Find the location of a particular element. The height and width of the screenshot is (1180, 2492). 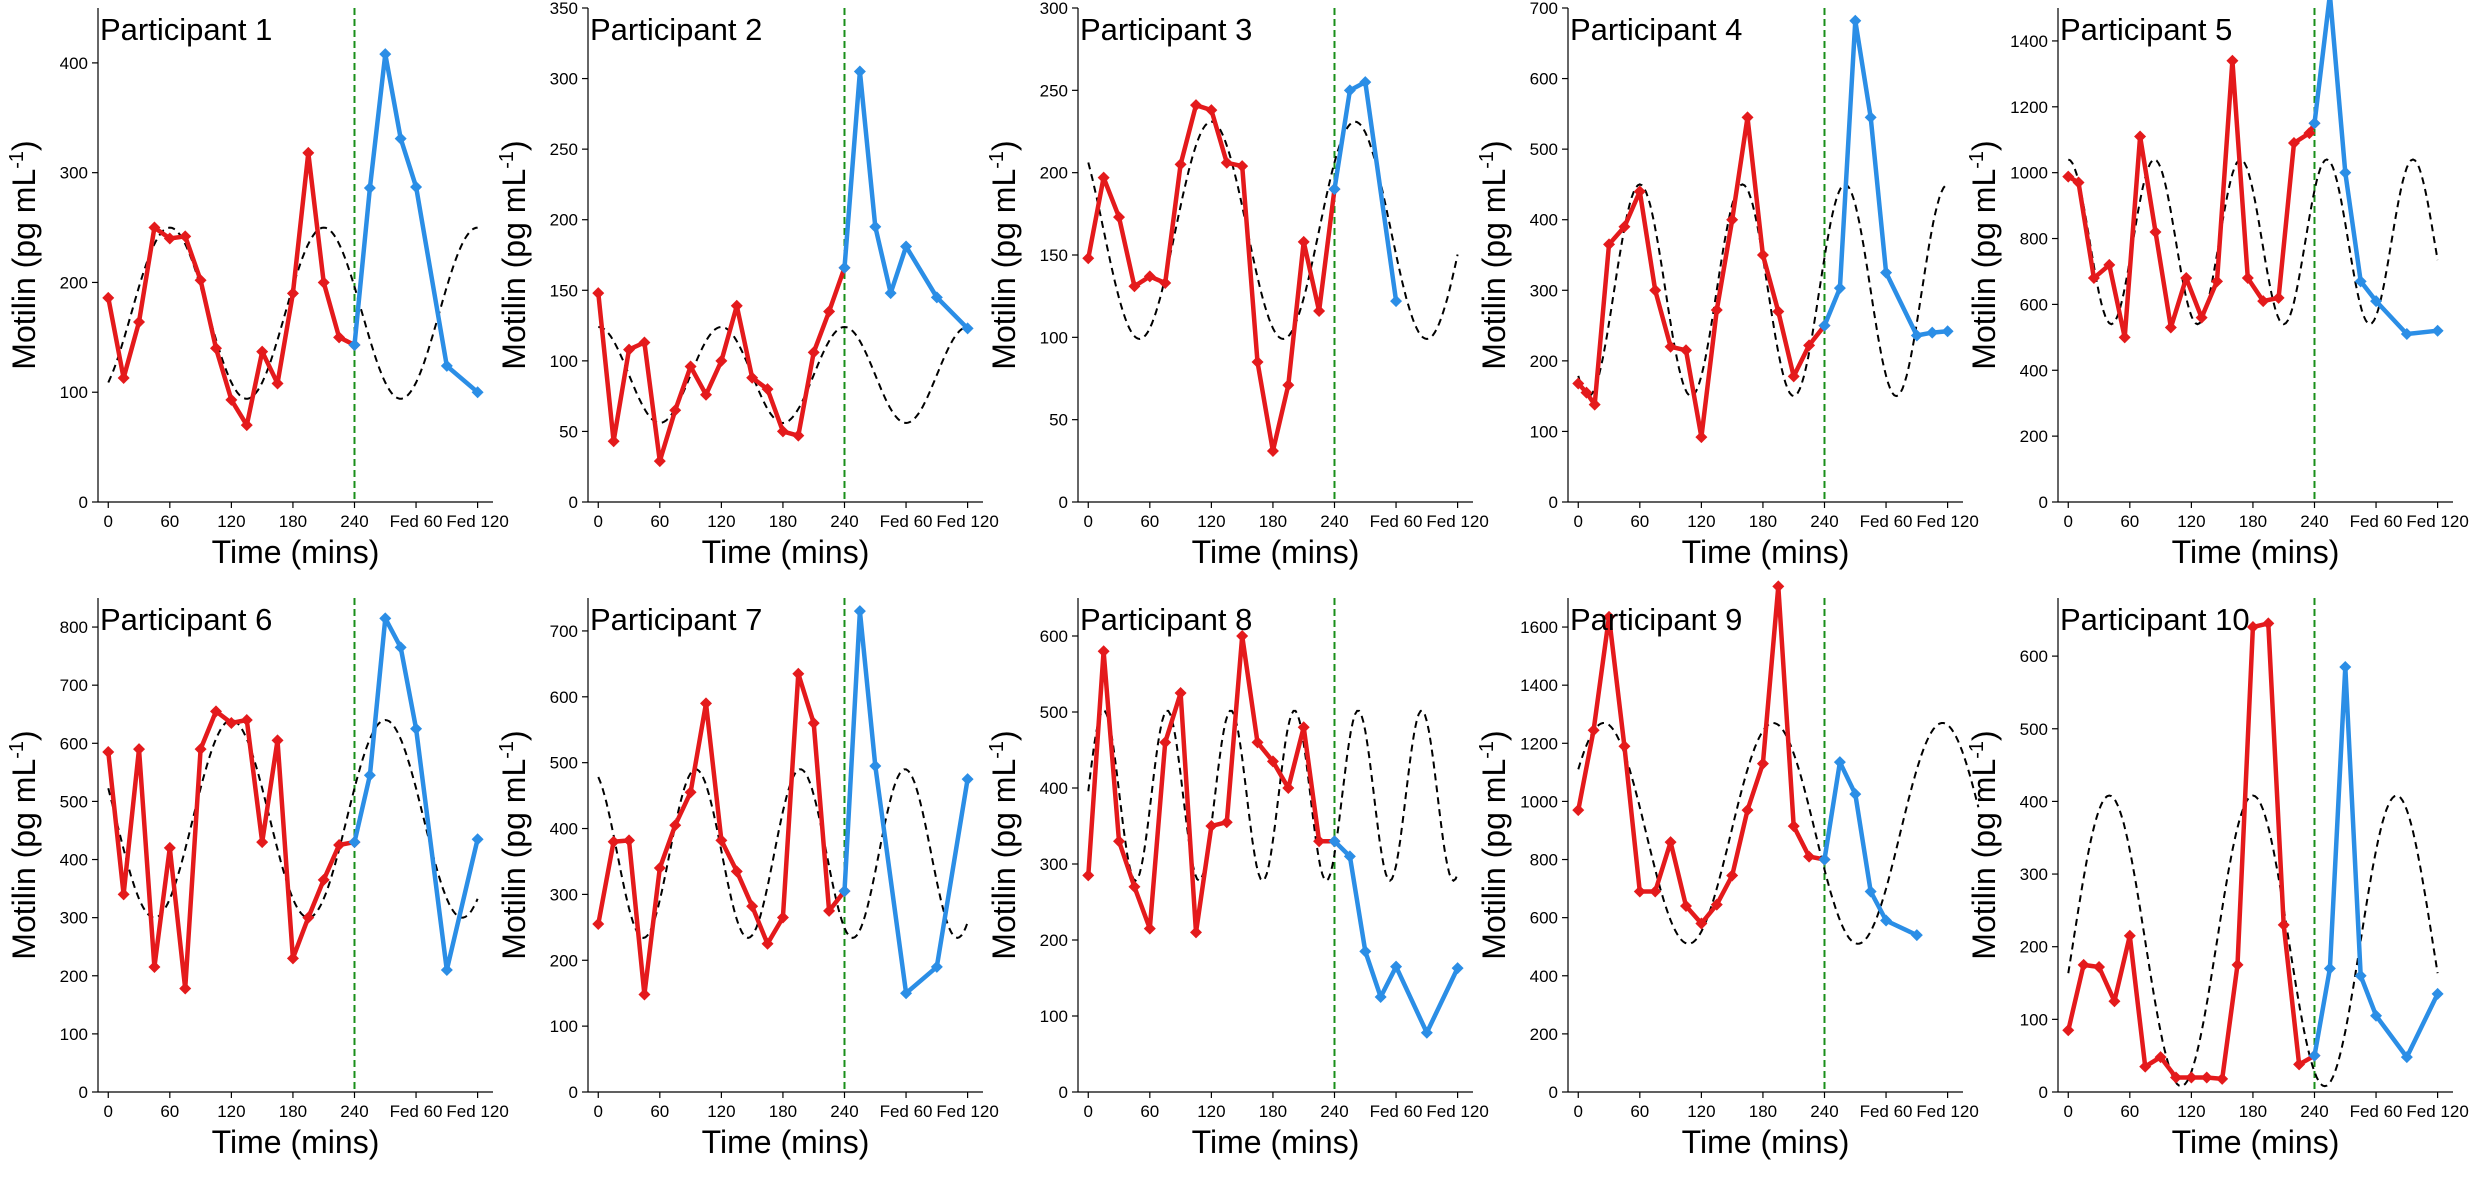

y-tick-label: 1000 is located at coordinates (2029, 173).